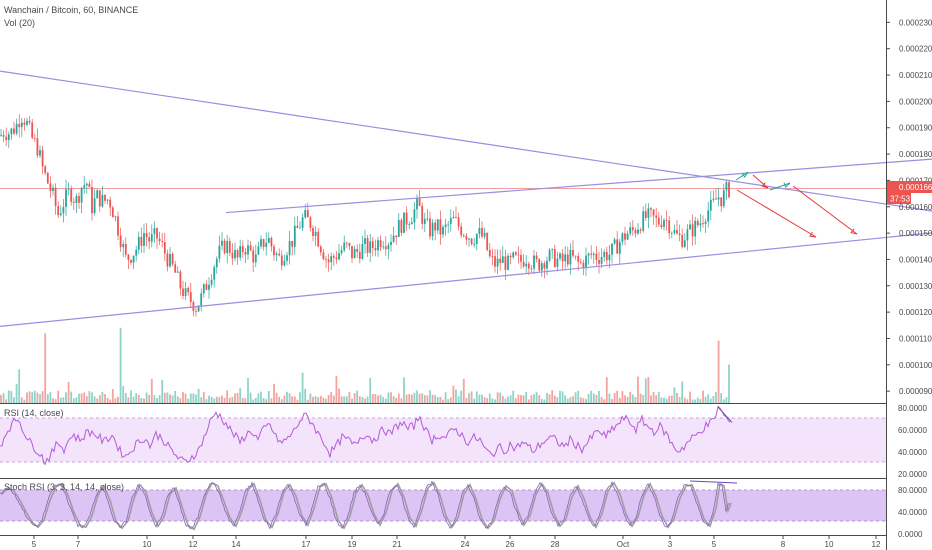 This screenshot has width=932, height=550. Describe the element at coordinates (912, 512) in the screenshot. I see `stoch-level-40: 40.0000` at that location.